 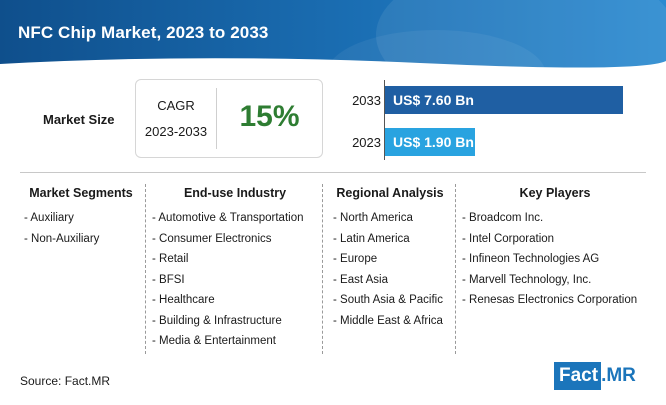 I want to click on bar-year-label: 2033, so click(x=366, y=100).